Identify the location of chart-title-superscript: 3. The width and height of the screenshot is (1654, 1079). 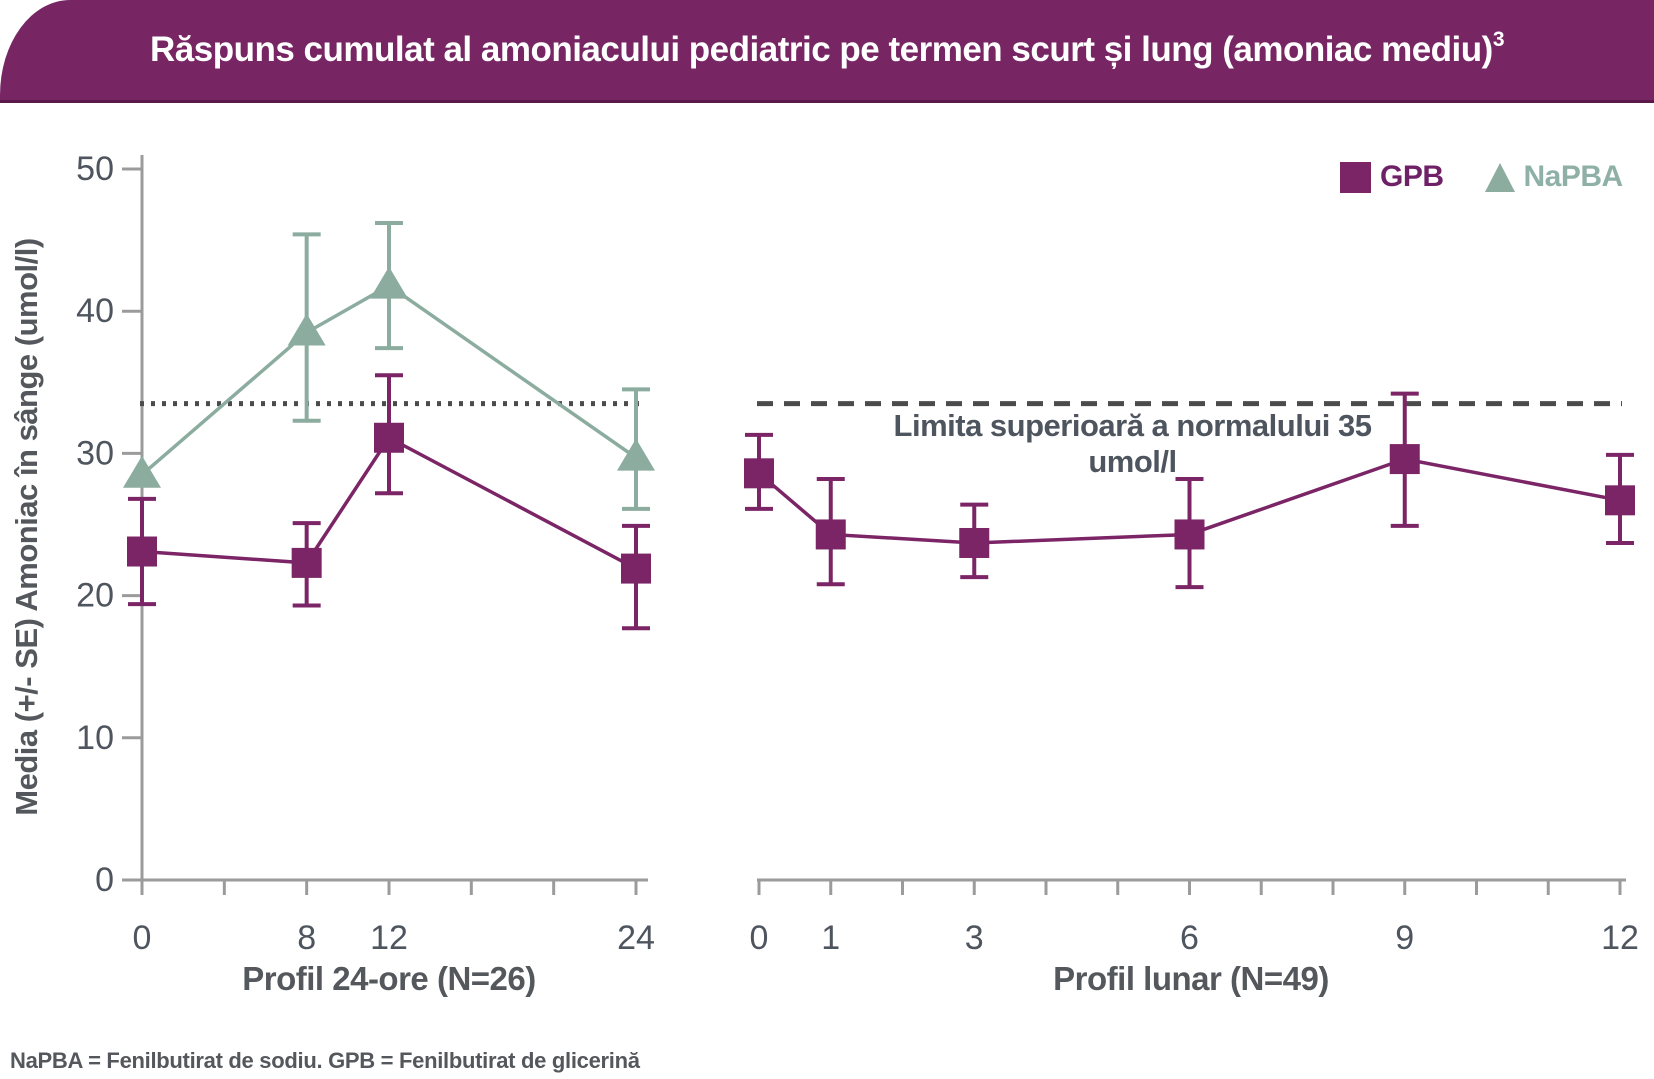
(1498, 39).